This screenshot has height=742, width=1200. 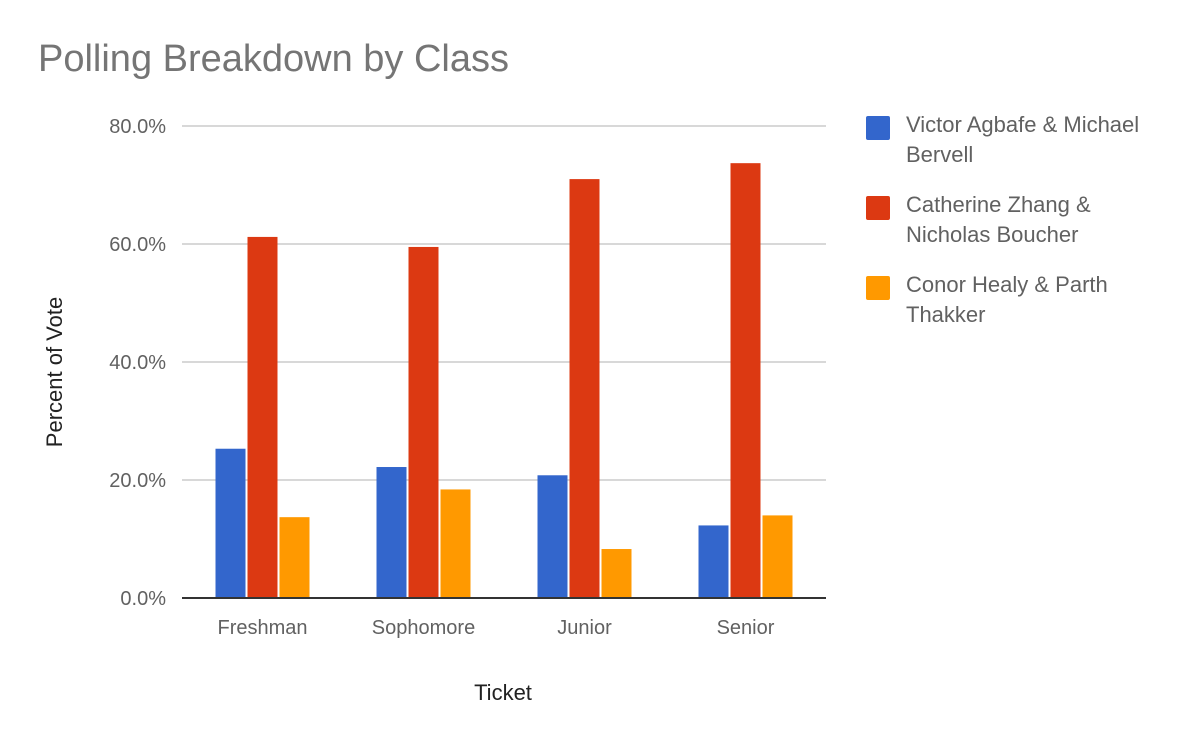 What do you see at coordinates (746, 628) in the screenshot?
I see `x-tick-label: Senior` at bounding box center [746, 628].